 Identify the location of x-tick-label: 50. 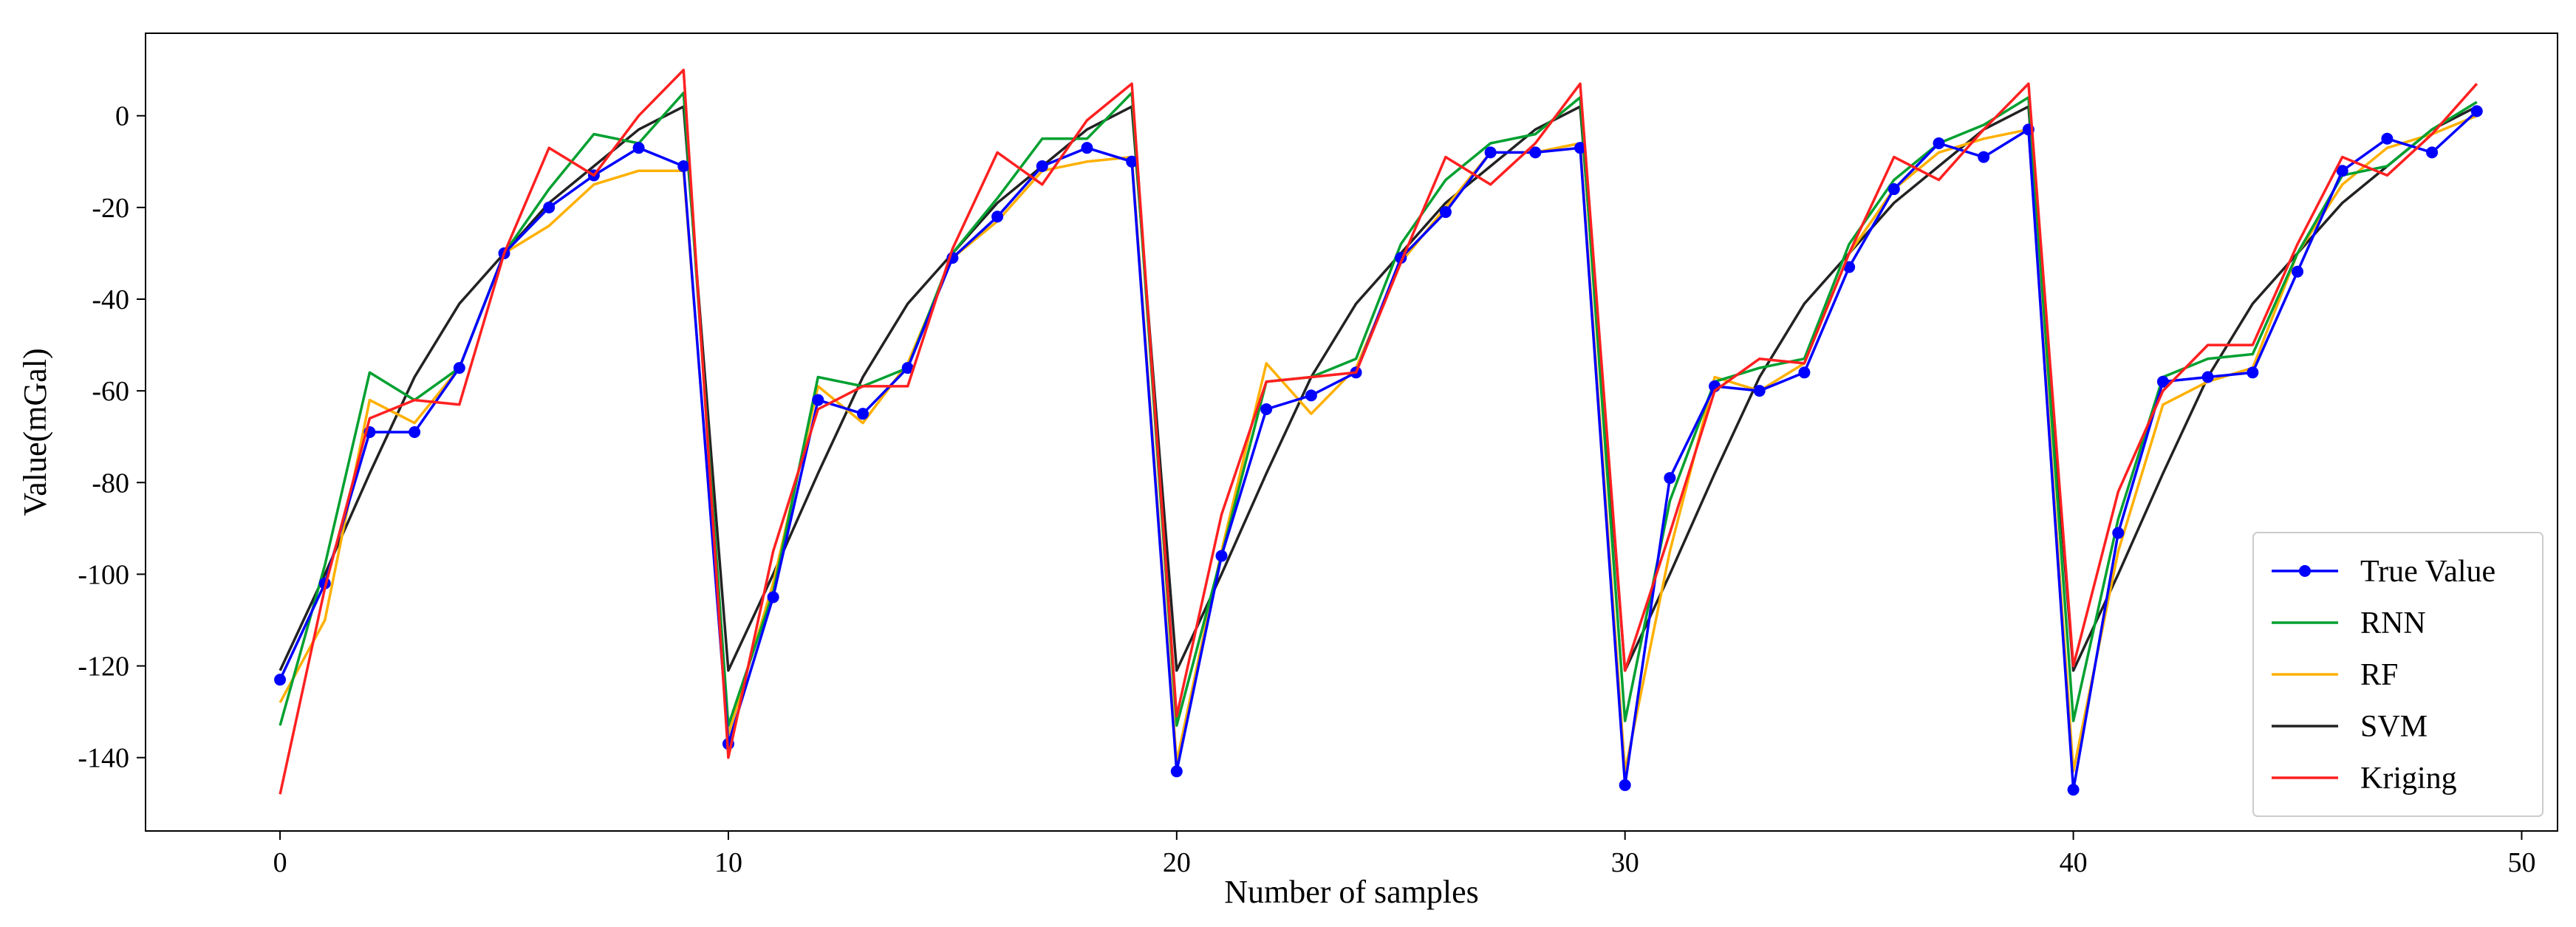
(2521, 862).